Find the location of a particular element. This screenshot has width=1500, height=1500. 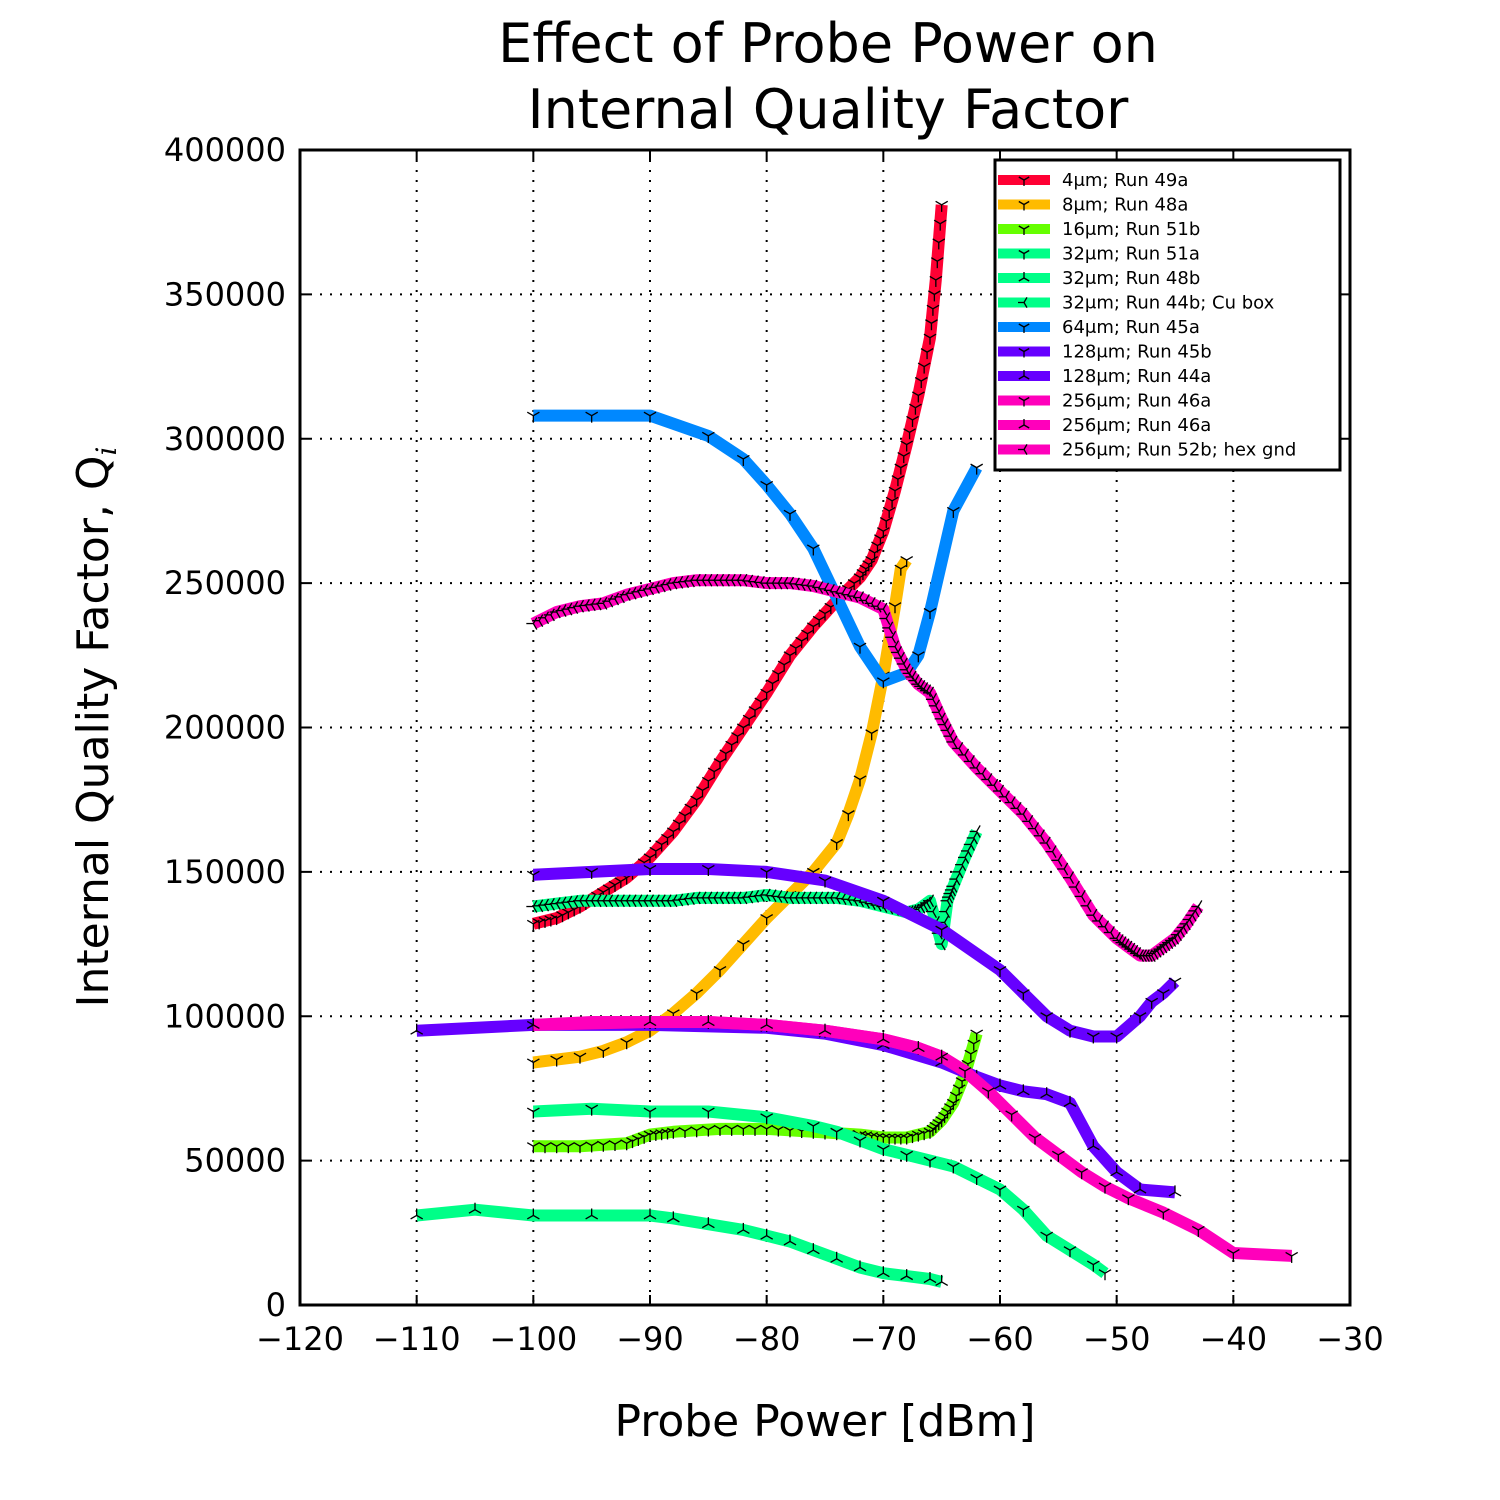

y-tick-label: 300000 is located at coordinates (225, 439).